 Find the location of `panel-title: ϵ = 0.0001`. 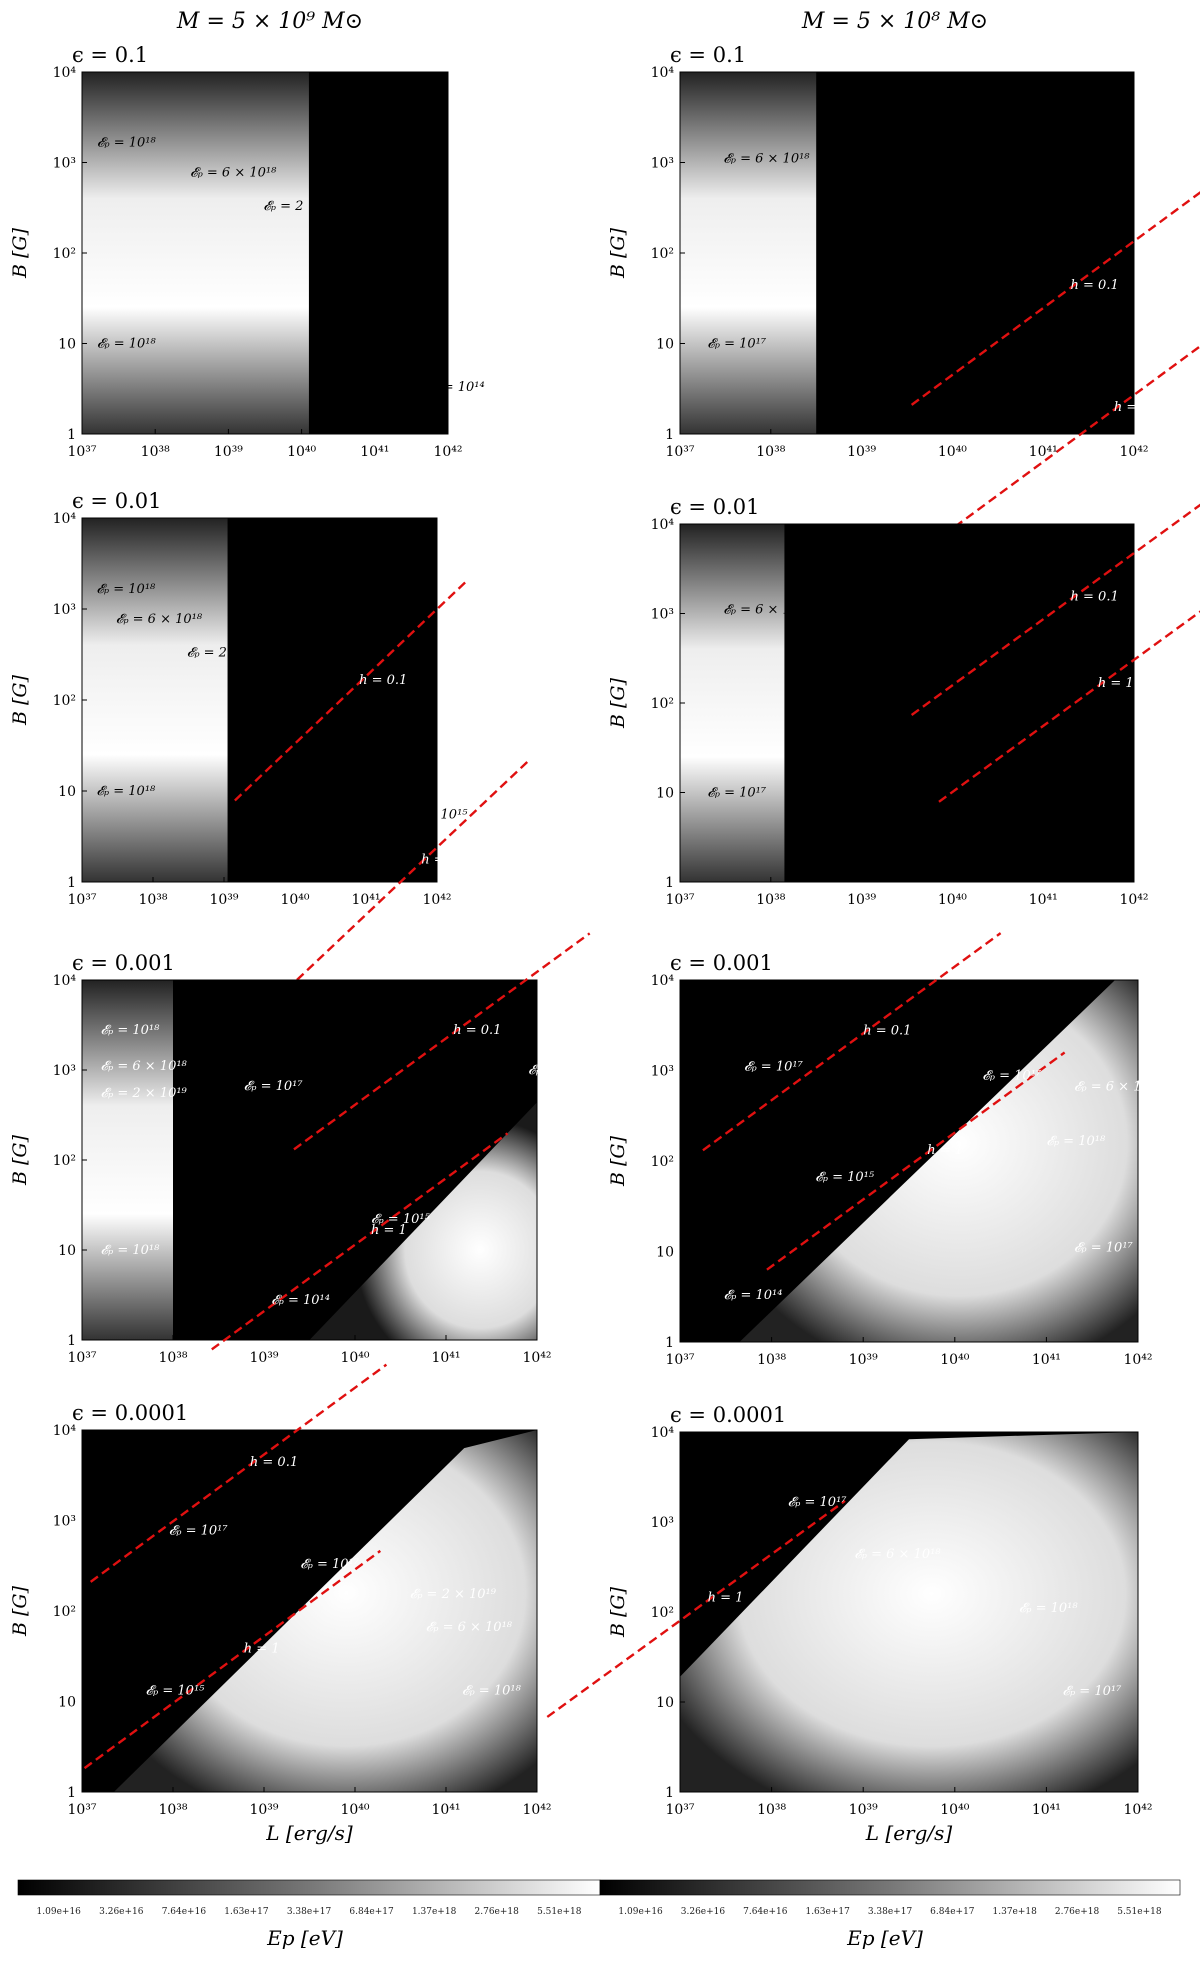

panel-title: ϵ = 0.0001 is located at coordinates (130, 1413).